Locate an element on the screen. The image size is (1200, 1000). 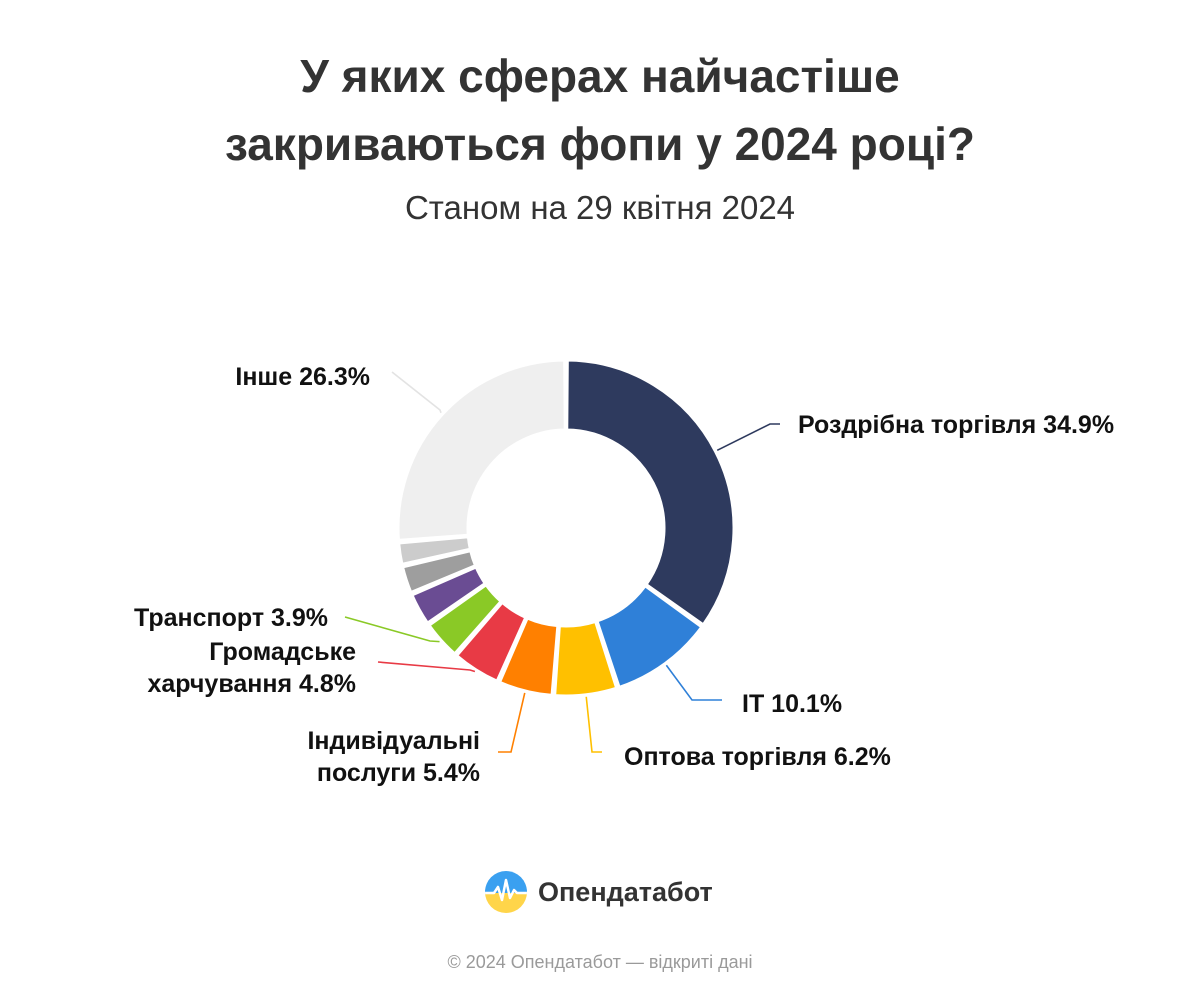
brand-name: Опендатабот is located at coordinates (625, 891).